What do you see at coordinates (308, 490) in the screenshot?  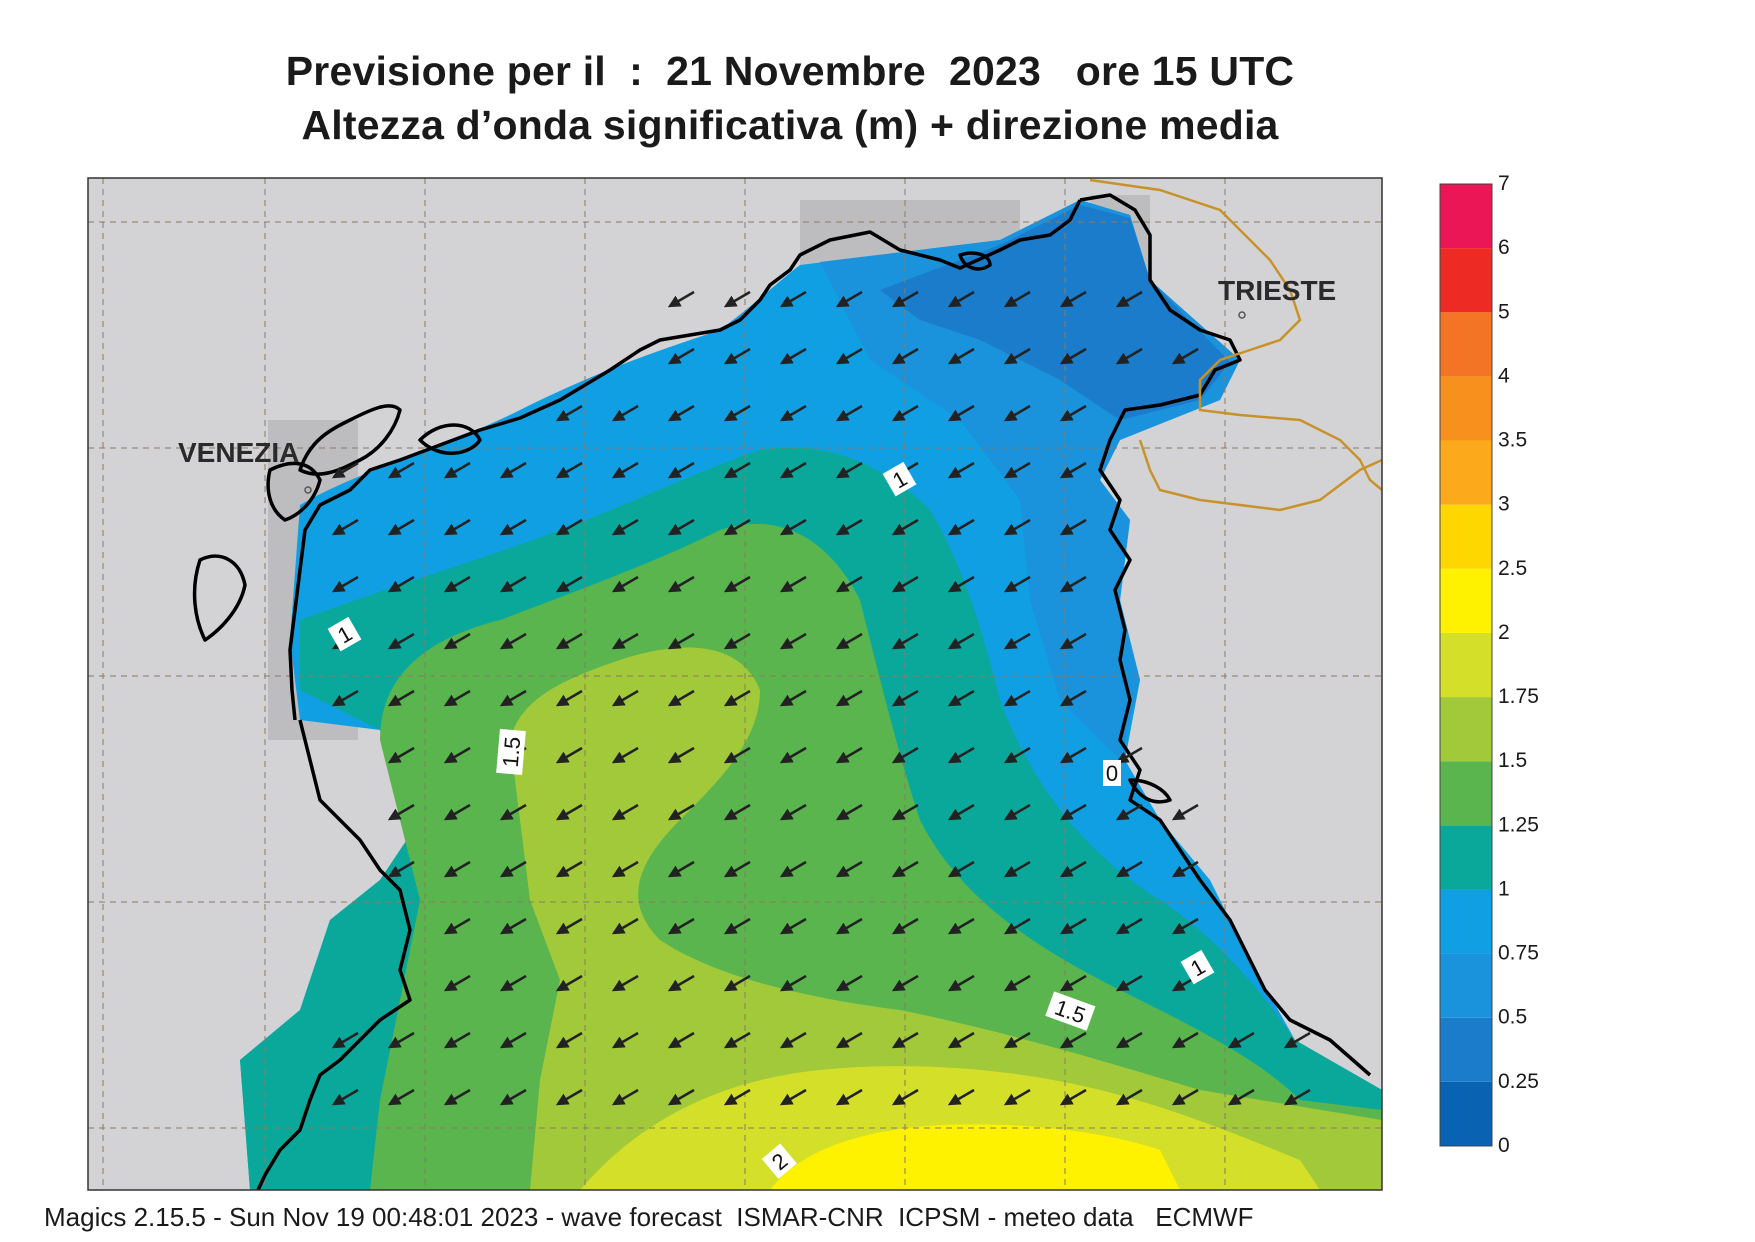 I see `city-marker-venezia` at bounding box center [308, 490].